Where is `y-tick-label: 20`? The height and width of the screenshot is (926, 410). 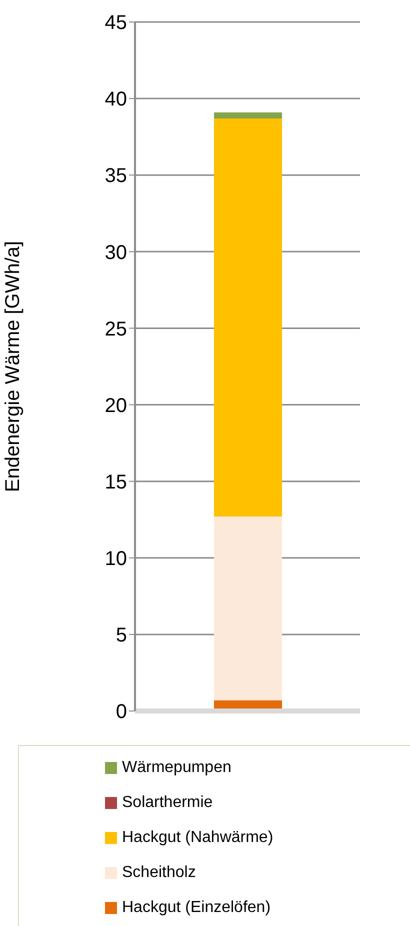 y-tick-label: 20 is located at coordinates (115, 405).